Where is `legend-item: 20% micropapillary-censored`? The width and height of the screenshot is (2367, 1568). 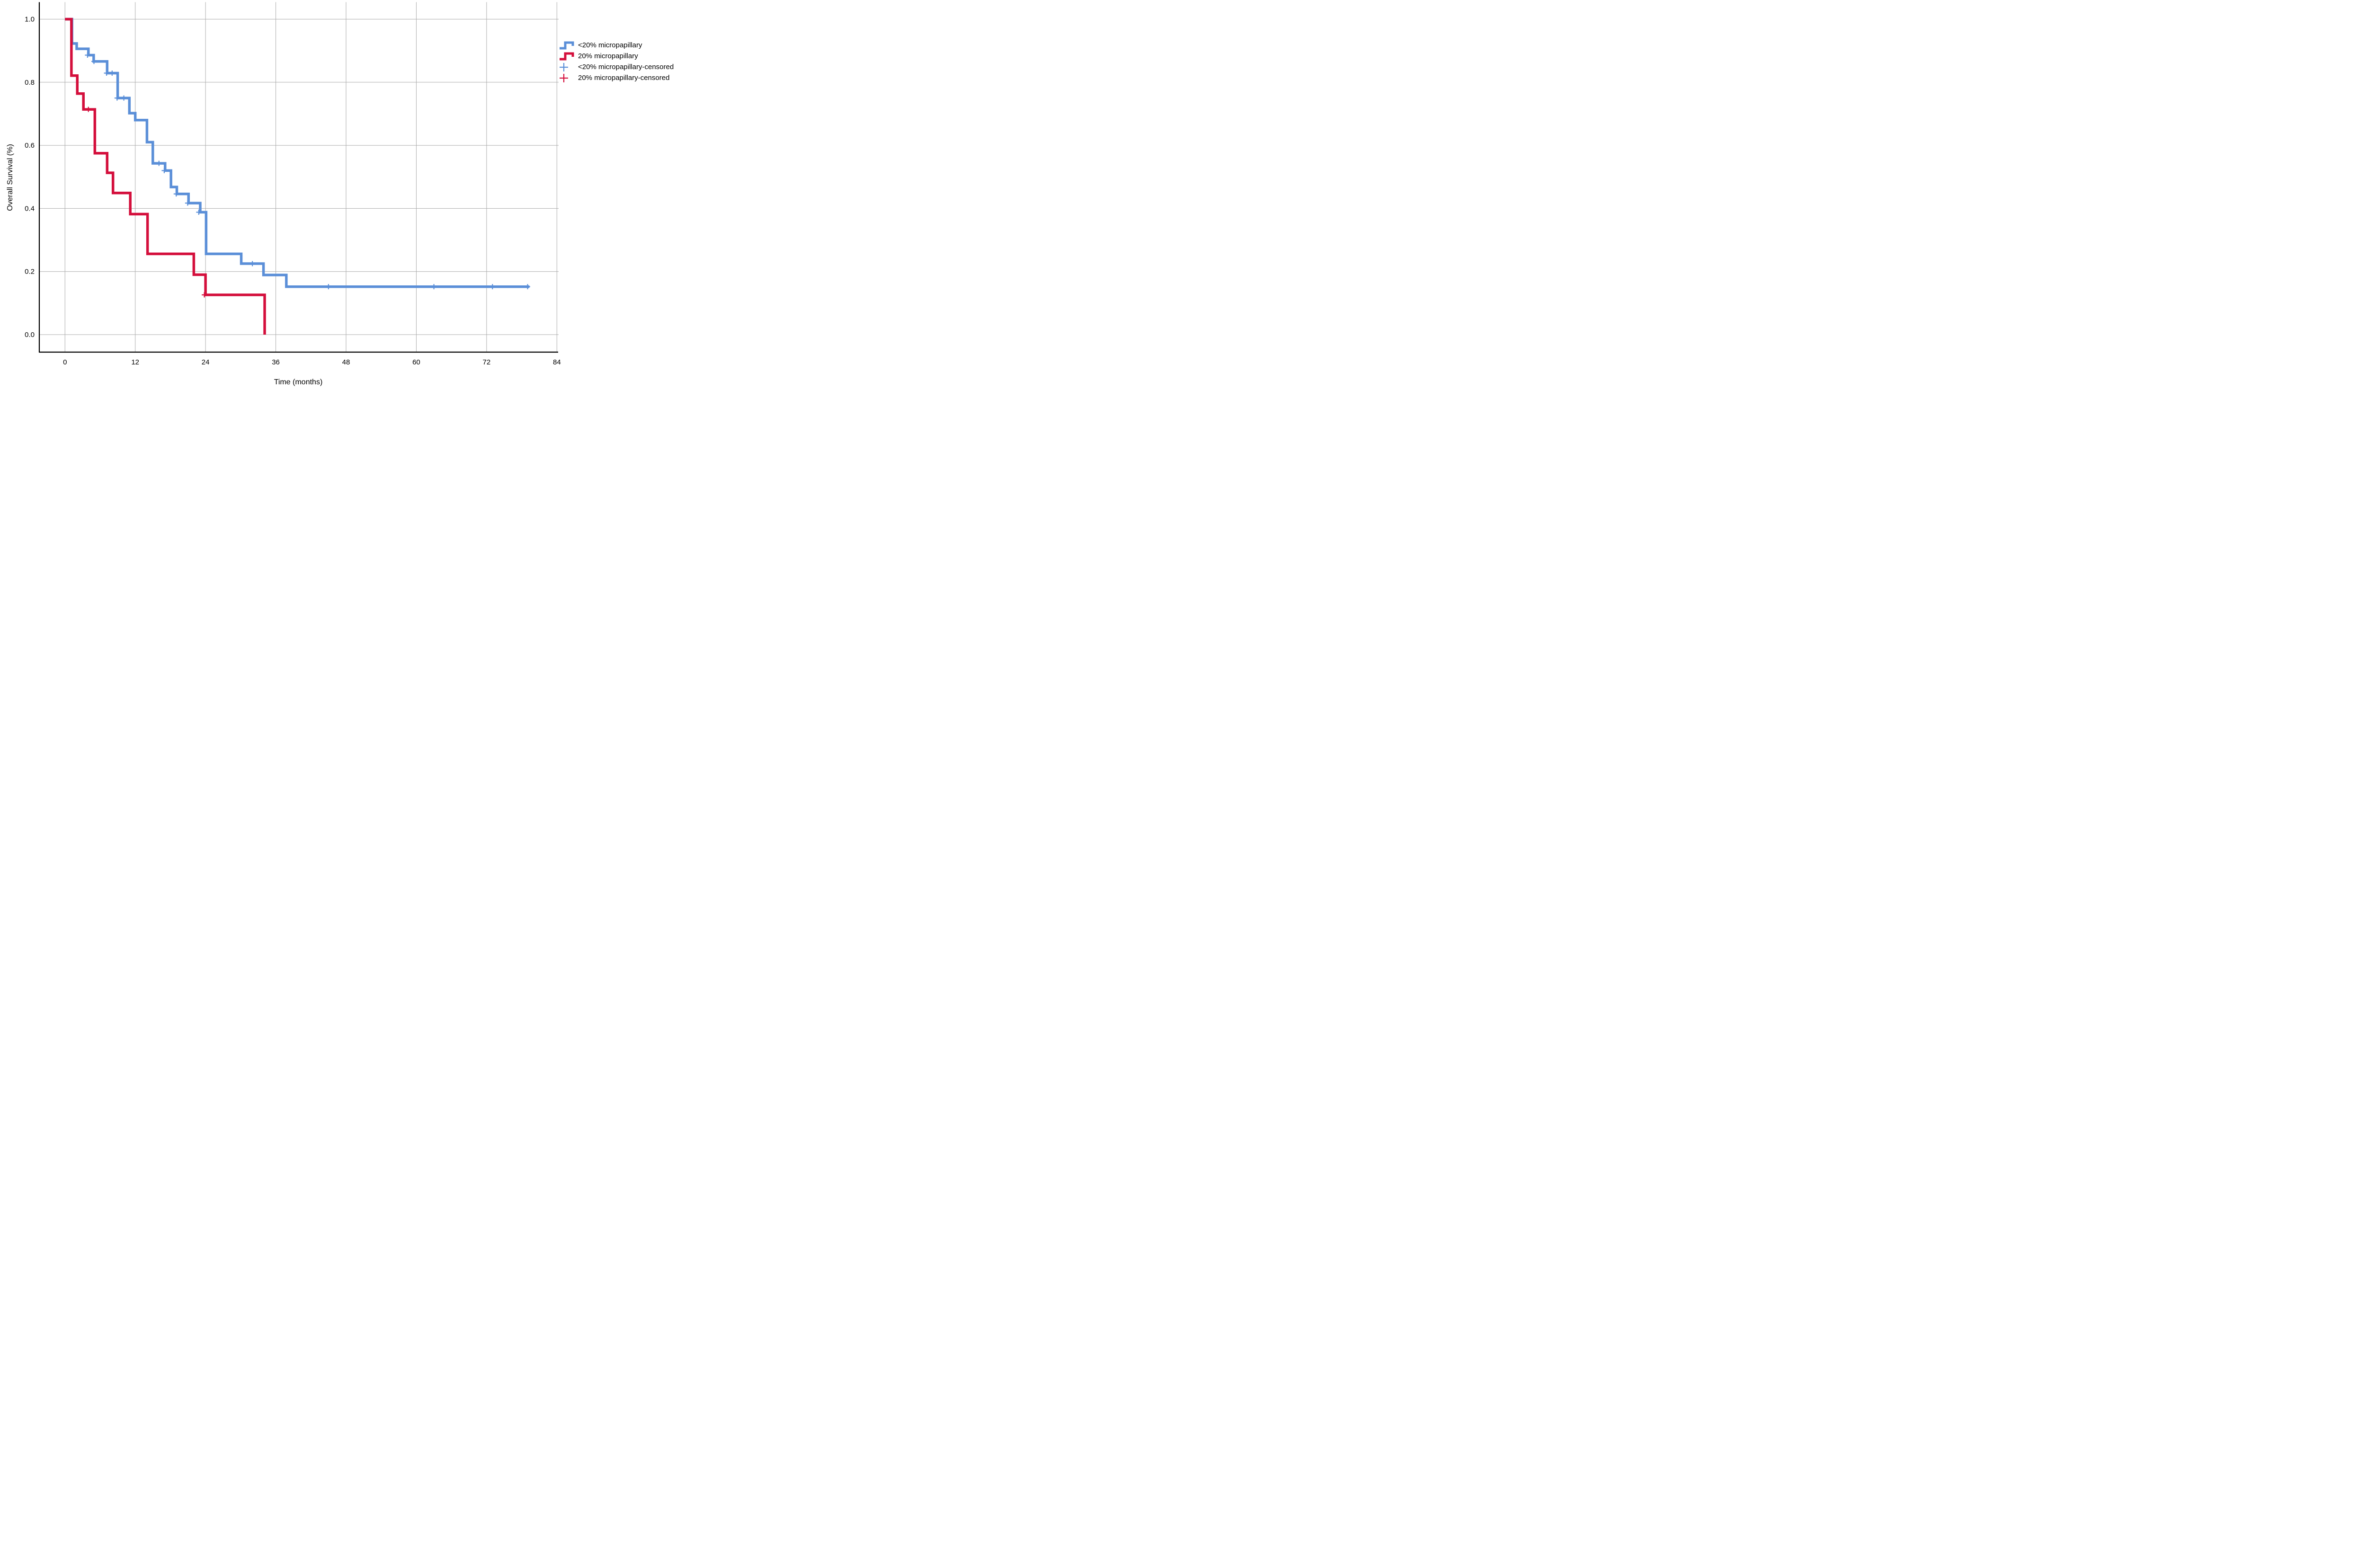 legend-item: 20% micropapillary-censored is located at coordinates (616, 77).